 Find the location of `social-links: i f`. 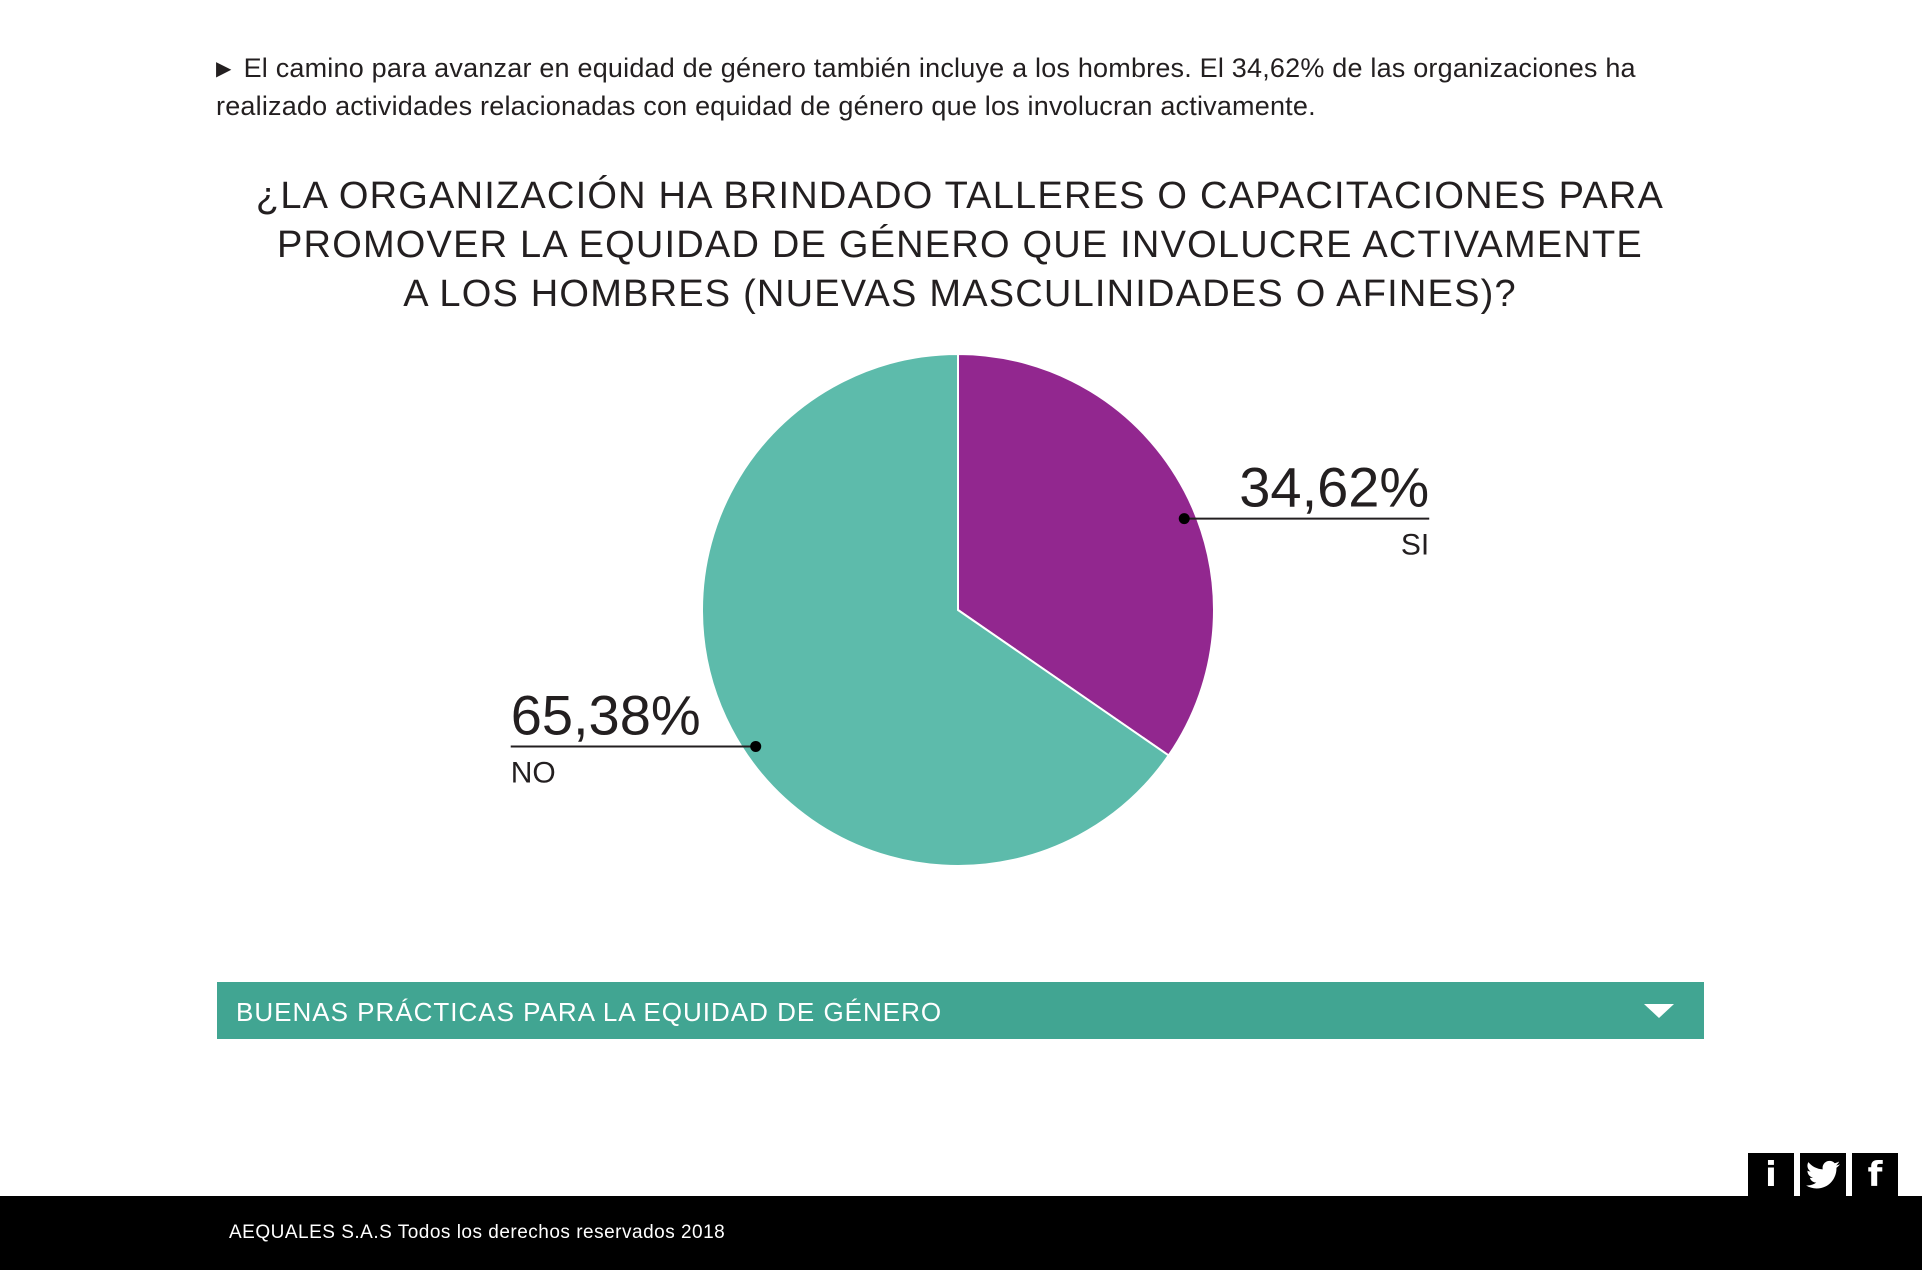

social-links: i f is located at coordinates (1823, 1175).